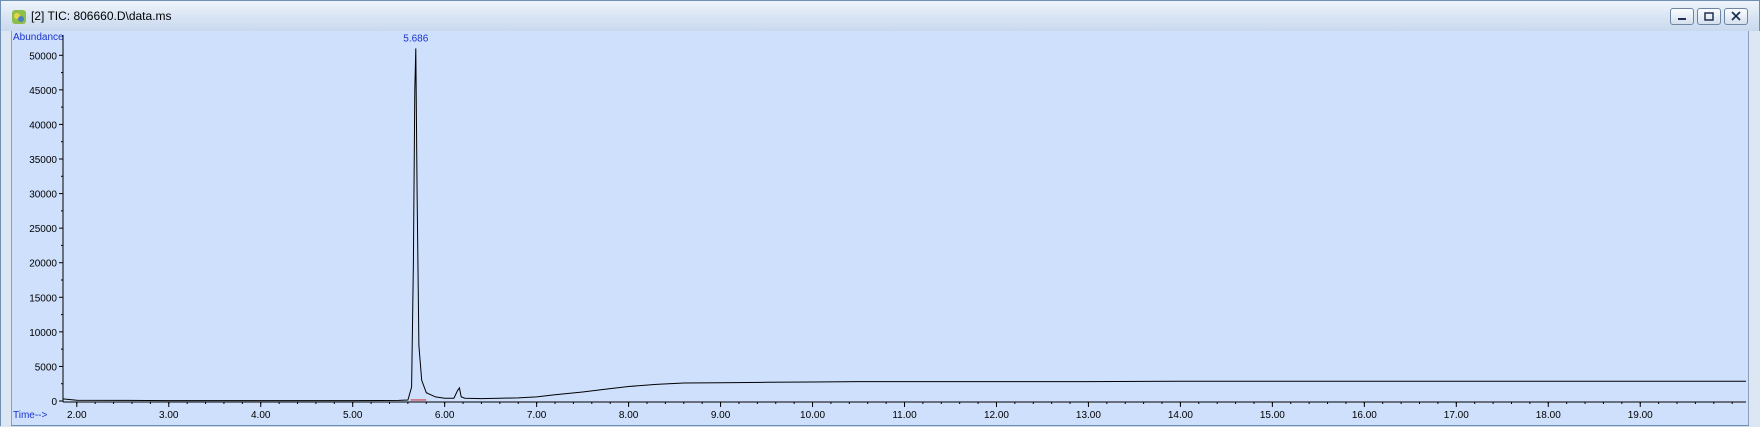  What do you see at coordinates (1272, 415) in the screenshot?
I see `x-tick-label: 15.00` at bounding box center [1272, 415].